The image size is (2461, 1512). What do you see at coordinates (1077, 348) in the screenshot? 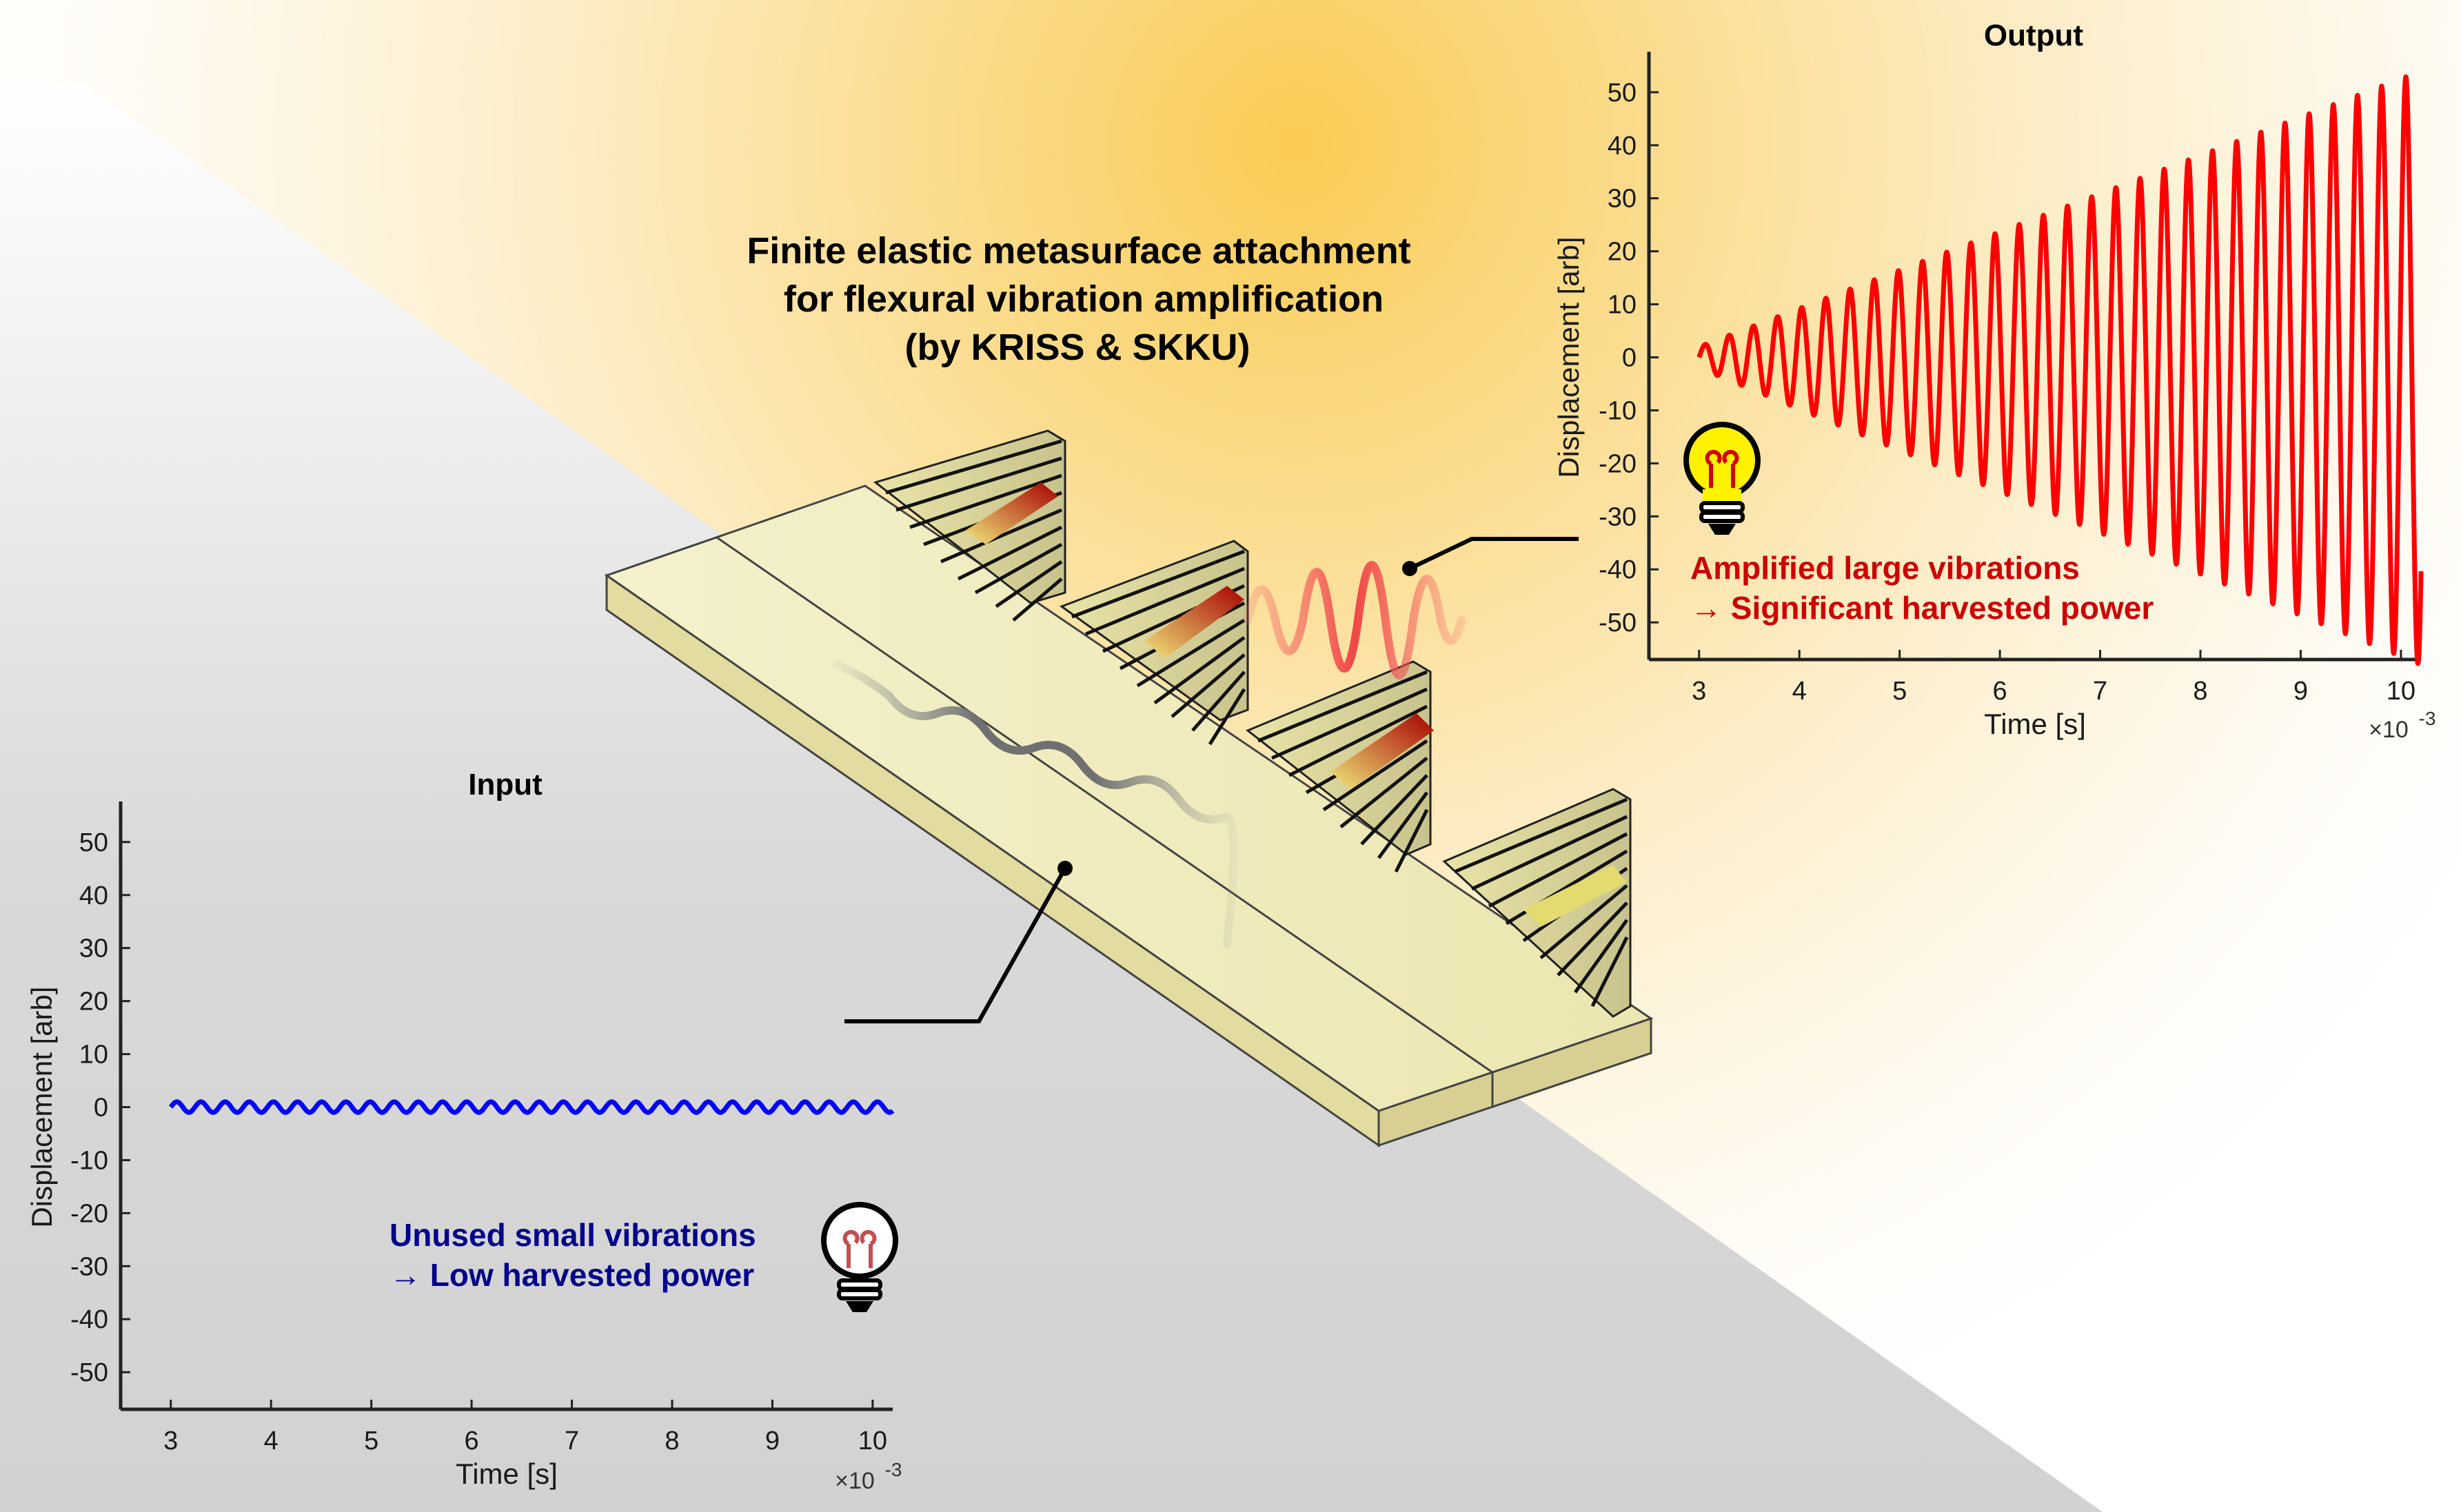
I see `headline-line-3: (by KRISS & SKKU)` at bounding box center [1077, 348].